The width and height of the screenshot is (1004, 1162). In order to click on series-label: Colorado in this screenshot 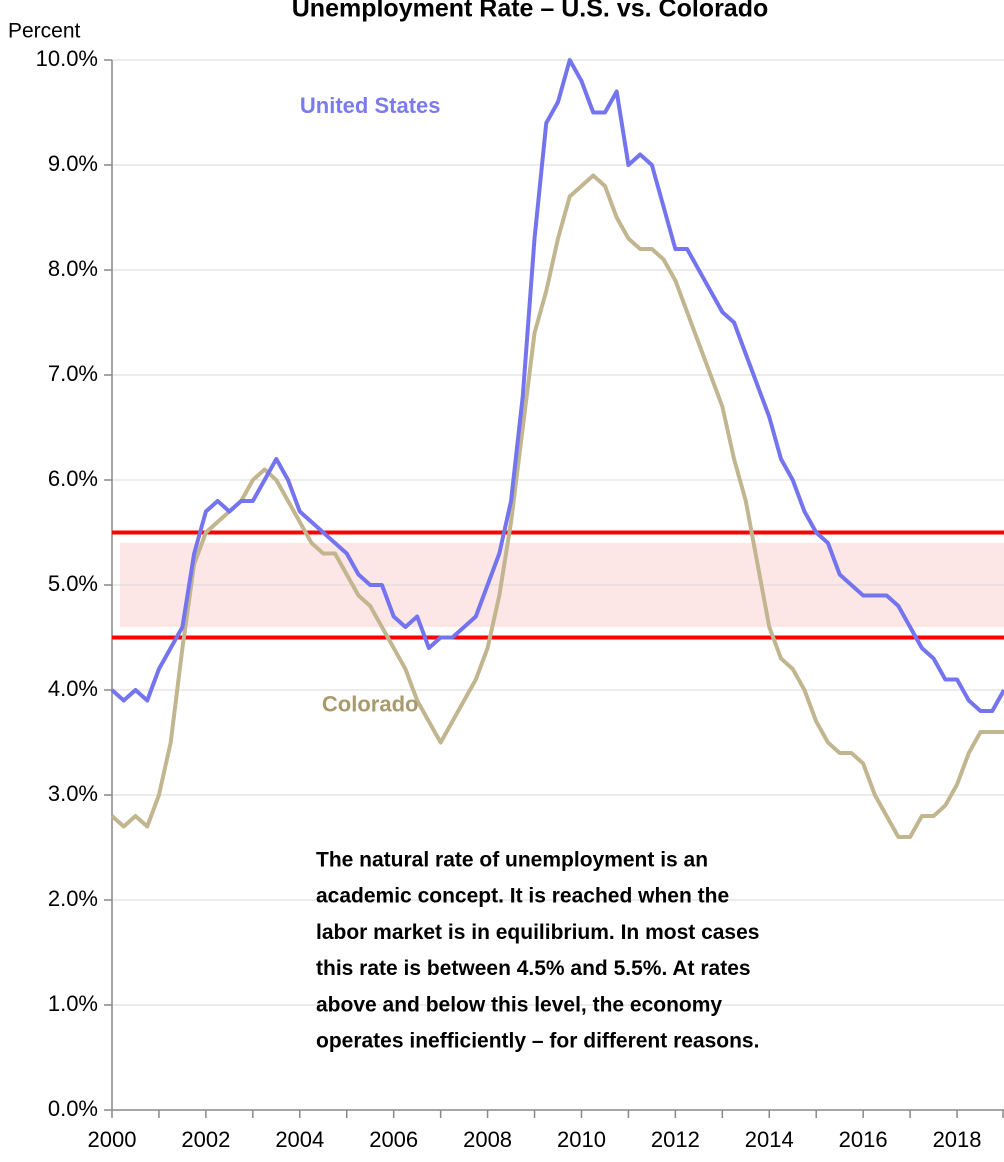, I will do `click(370, 704)`.